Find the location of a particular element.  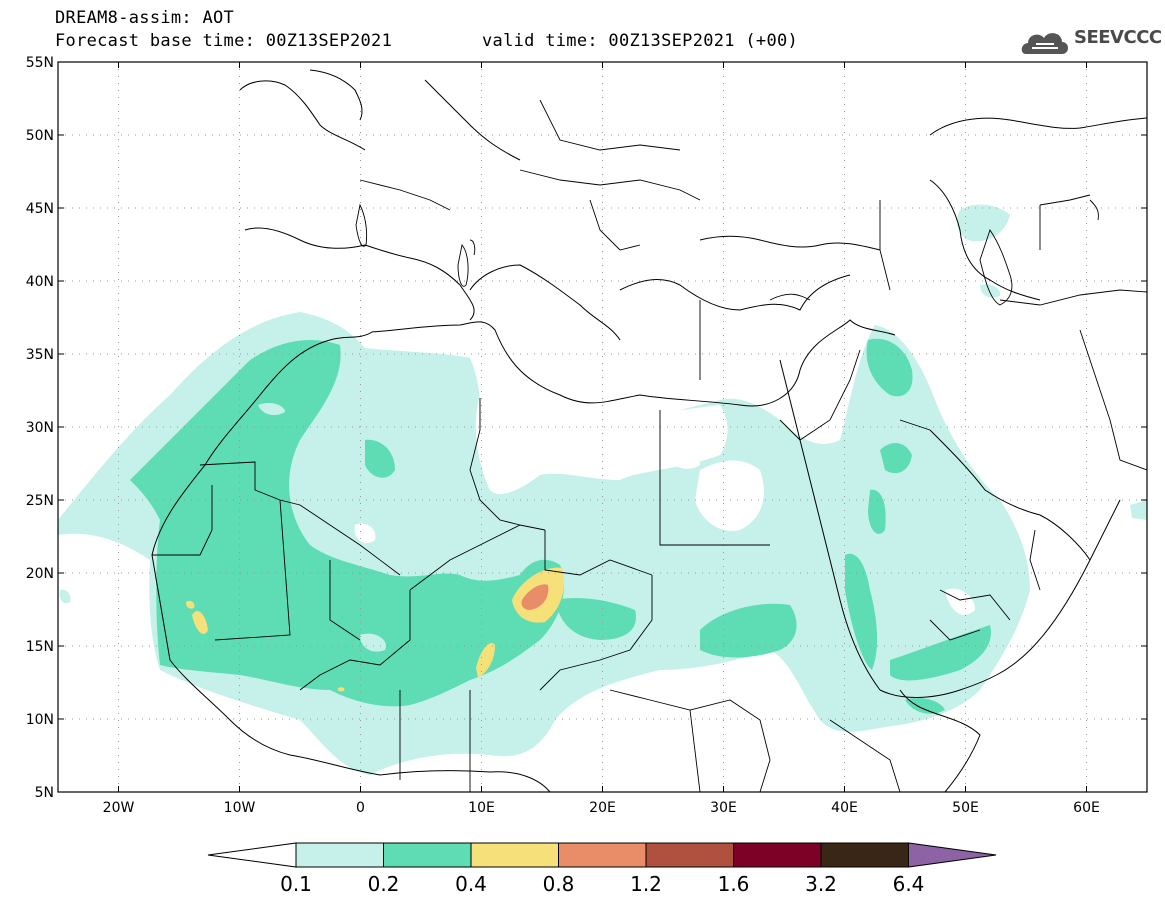

lat-label: 55N is located at coordinates (40, 63).